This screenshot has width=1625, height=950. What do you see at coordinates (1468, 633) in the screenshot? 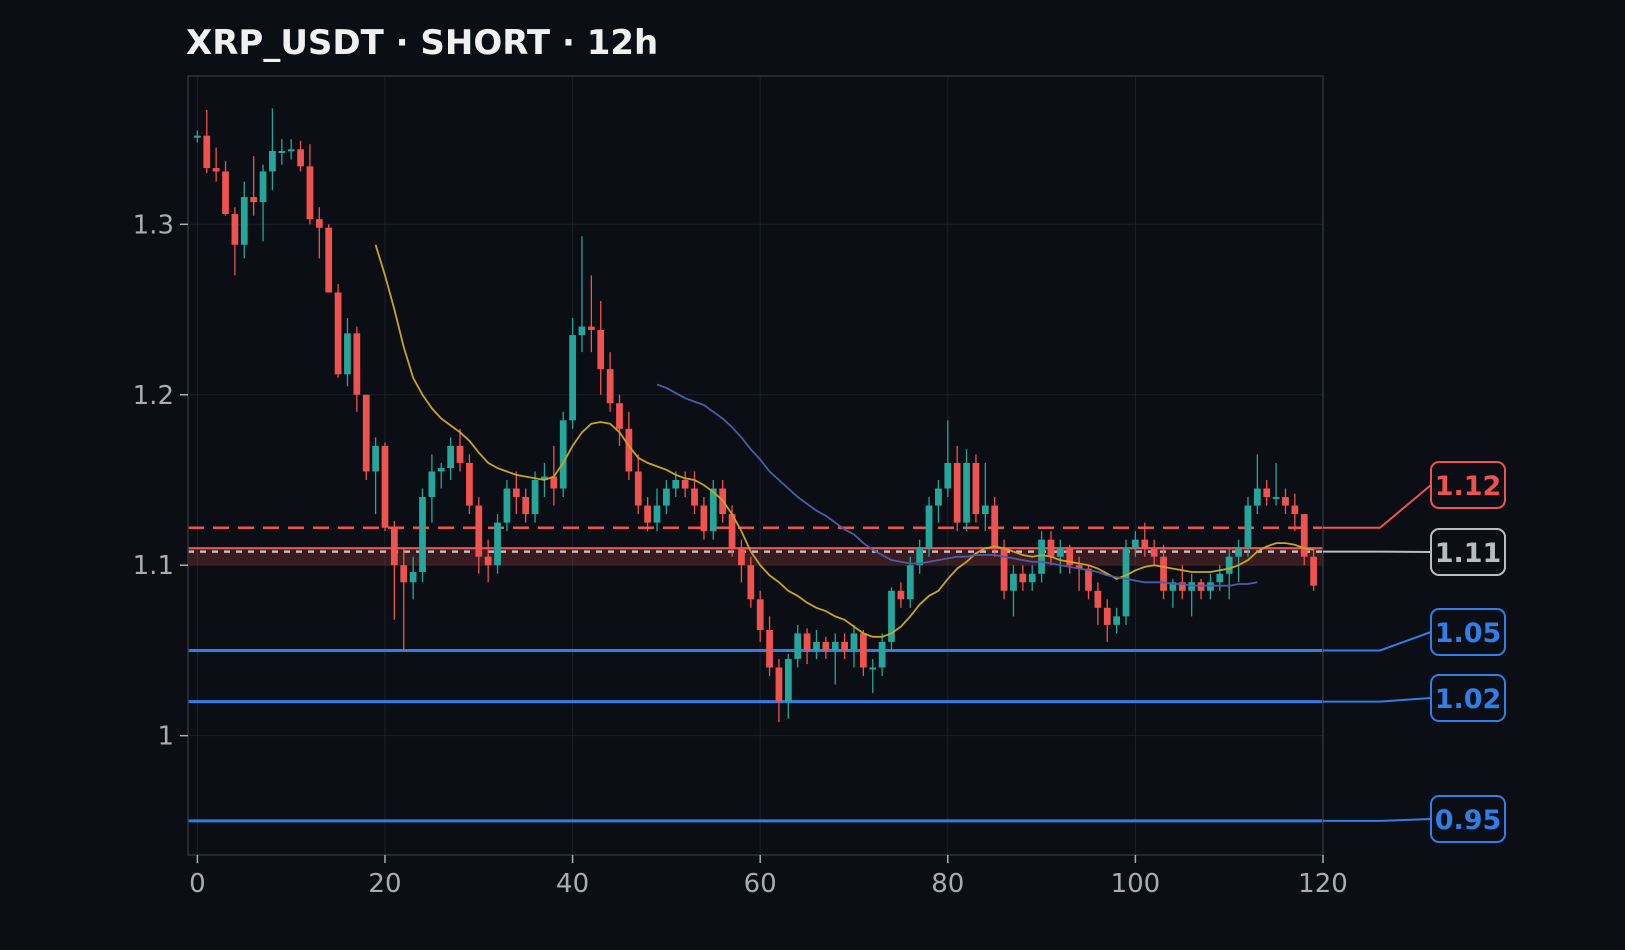
I see `badge-label-target-1: 1.05` at bounding box center [1468, 633].